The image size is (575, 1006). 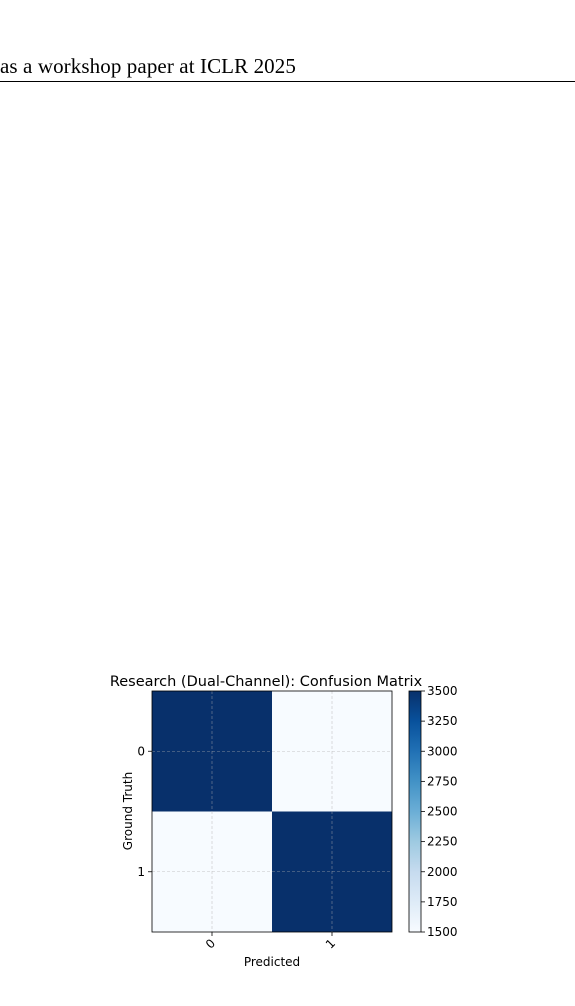 I want to click on colorbar-tick-label-2750: 2750, so click(x=442, y=781).